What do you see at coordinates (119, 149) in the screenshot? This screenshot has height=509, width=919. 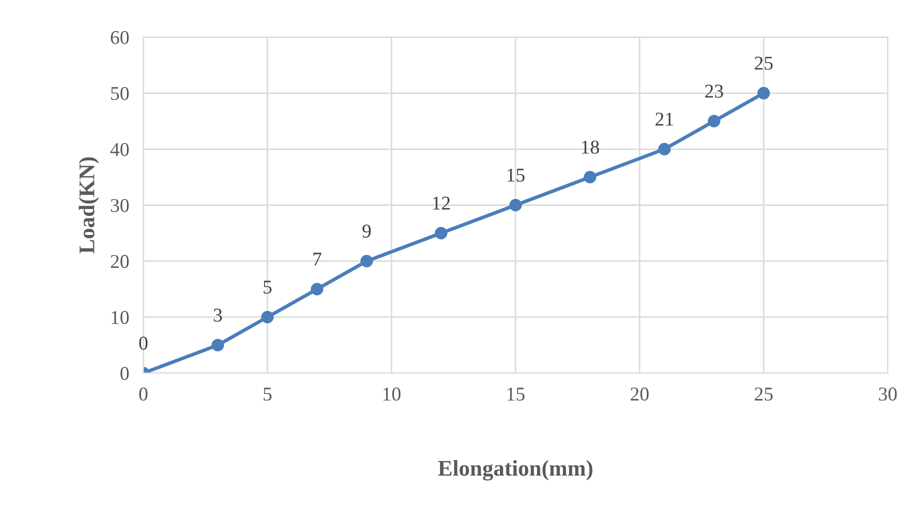 I see `y-tick-label: 40` at bounding box center [119, 149].